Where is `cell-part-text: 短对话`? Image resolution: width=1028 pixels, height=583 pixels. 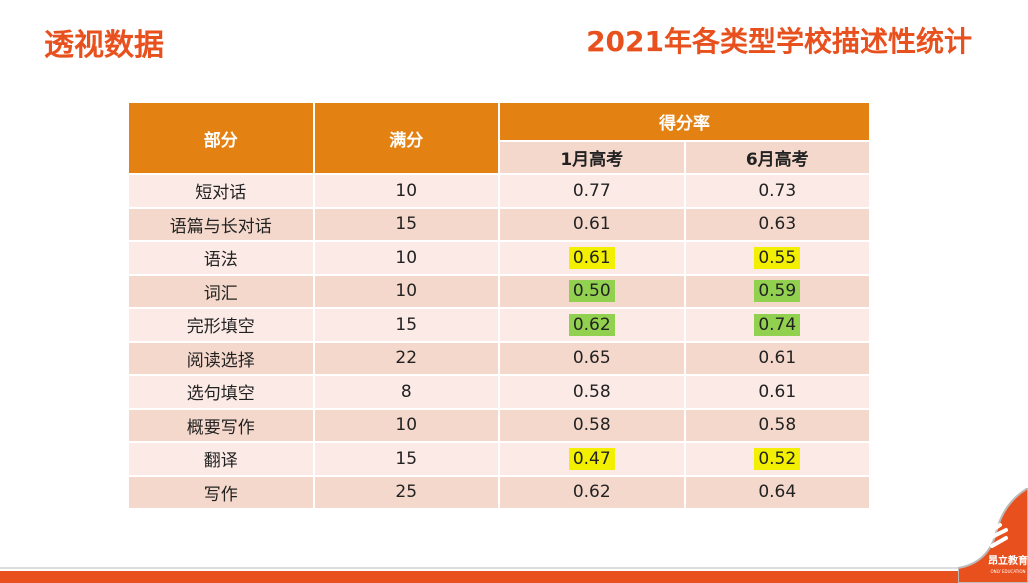 cell-part-text: 短对话 is located at coordinates (221, 193).